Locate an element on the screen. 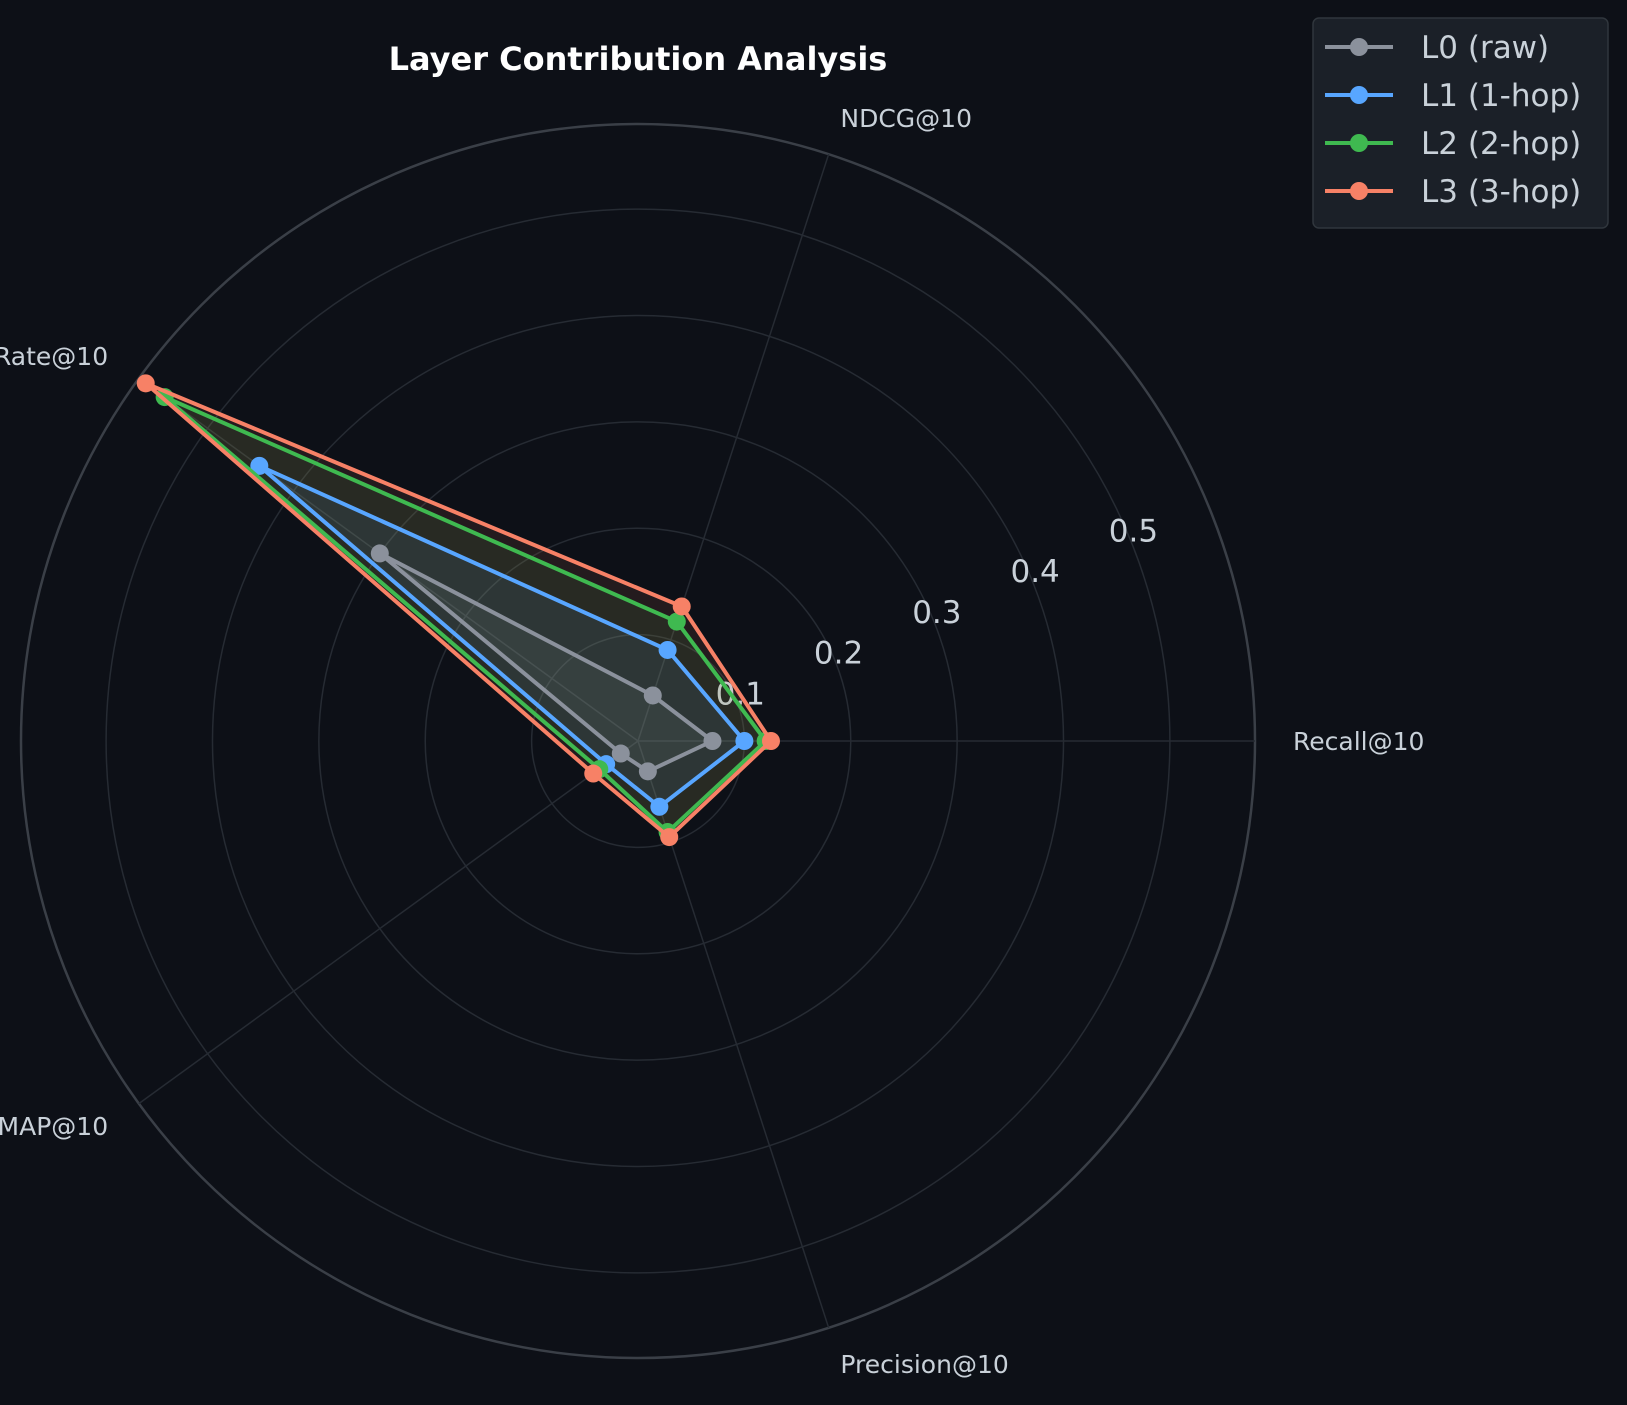 The height and width of the screenshot is (1405, 1627). legend-box is located at coordinates (1460, 123).